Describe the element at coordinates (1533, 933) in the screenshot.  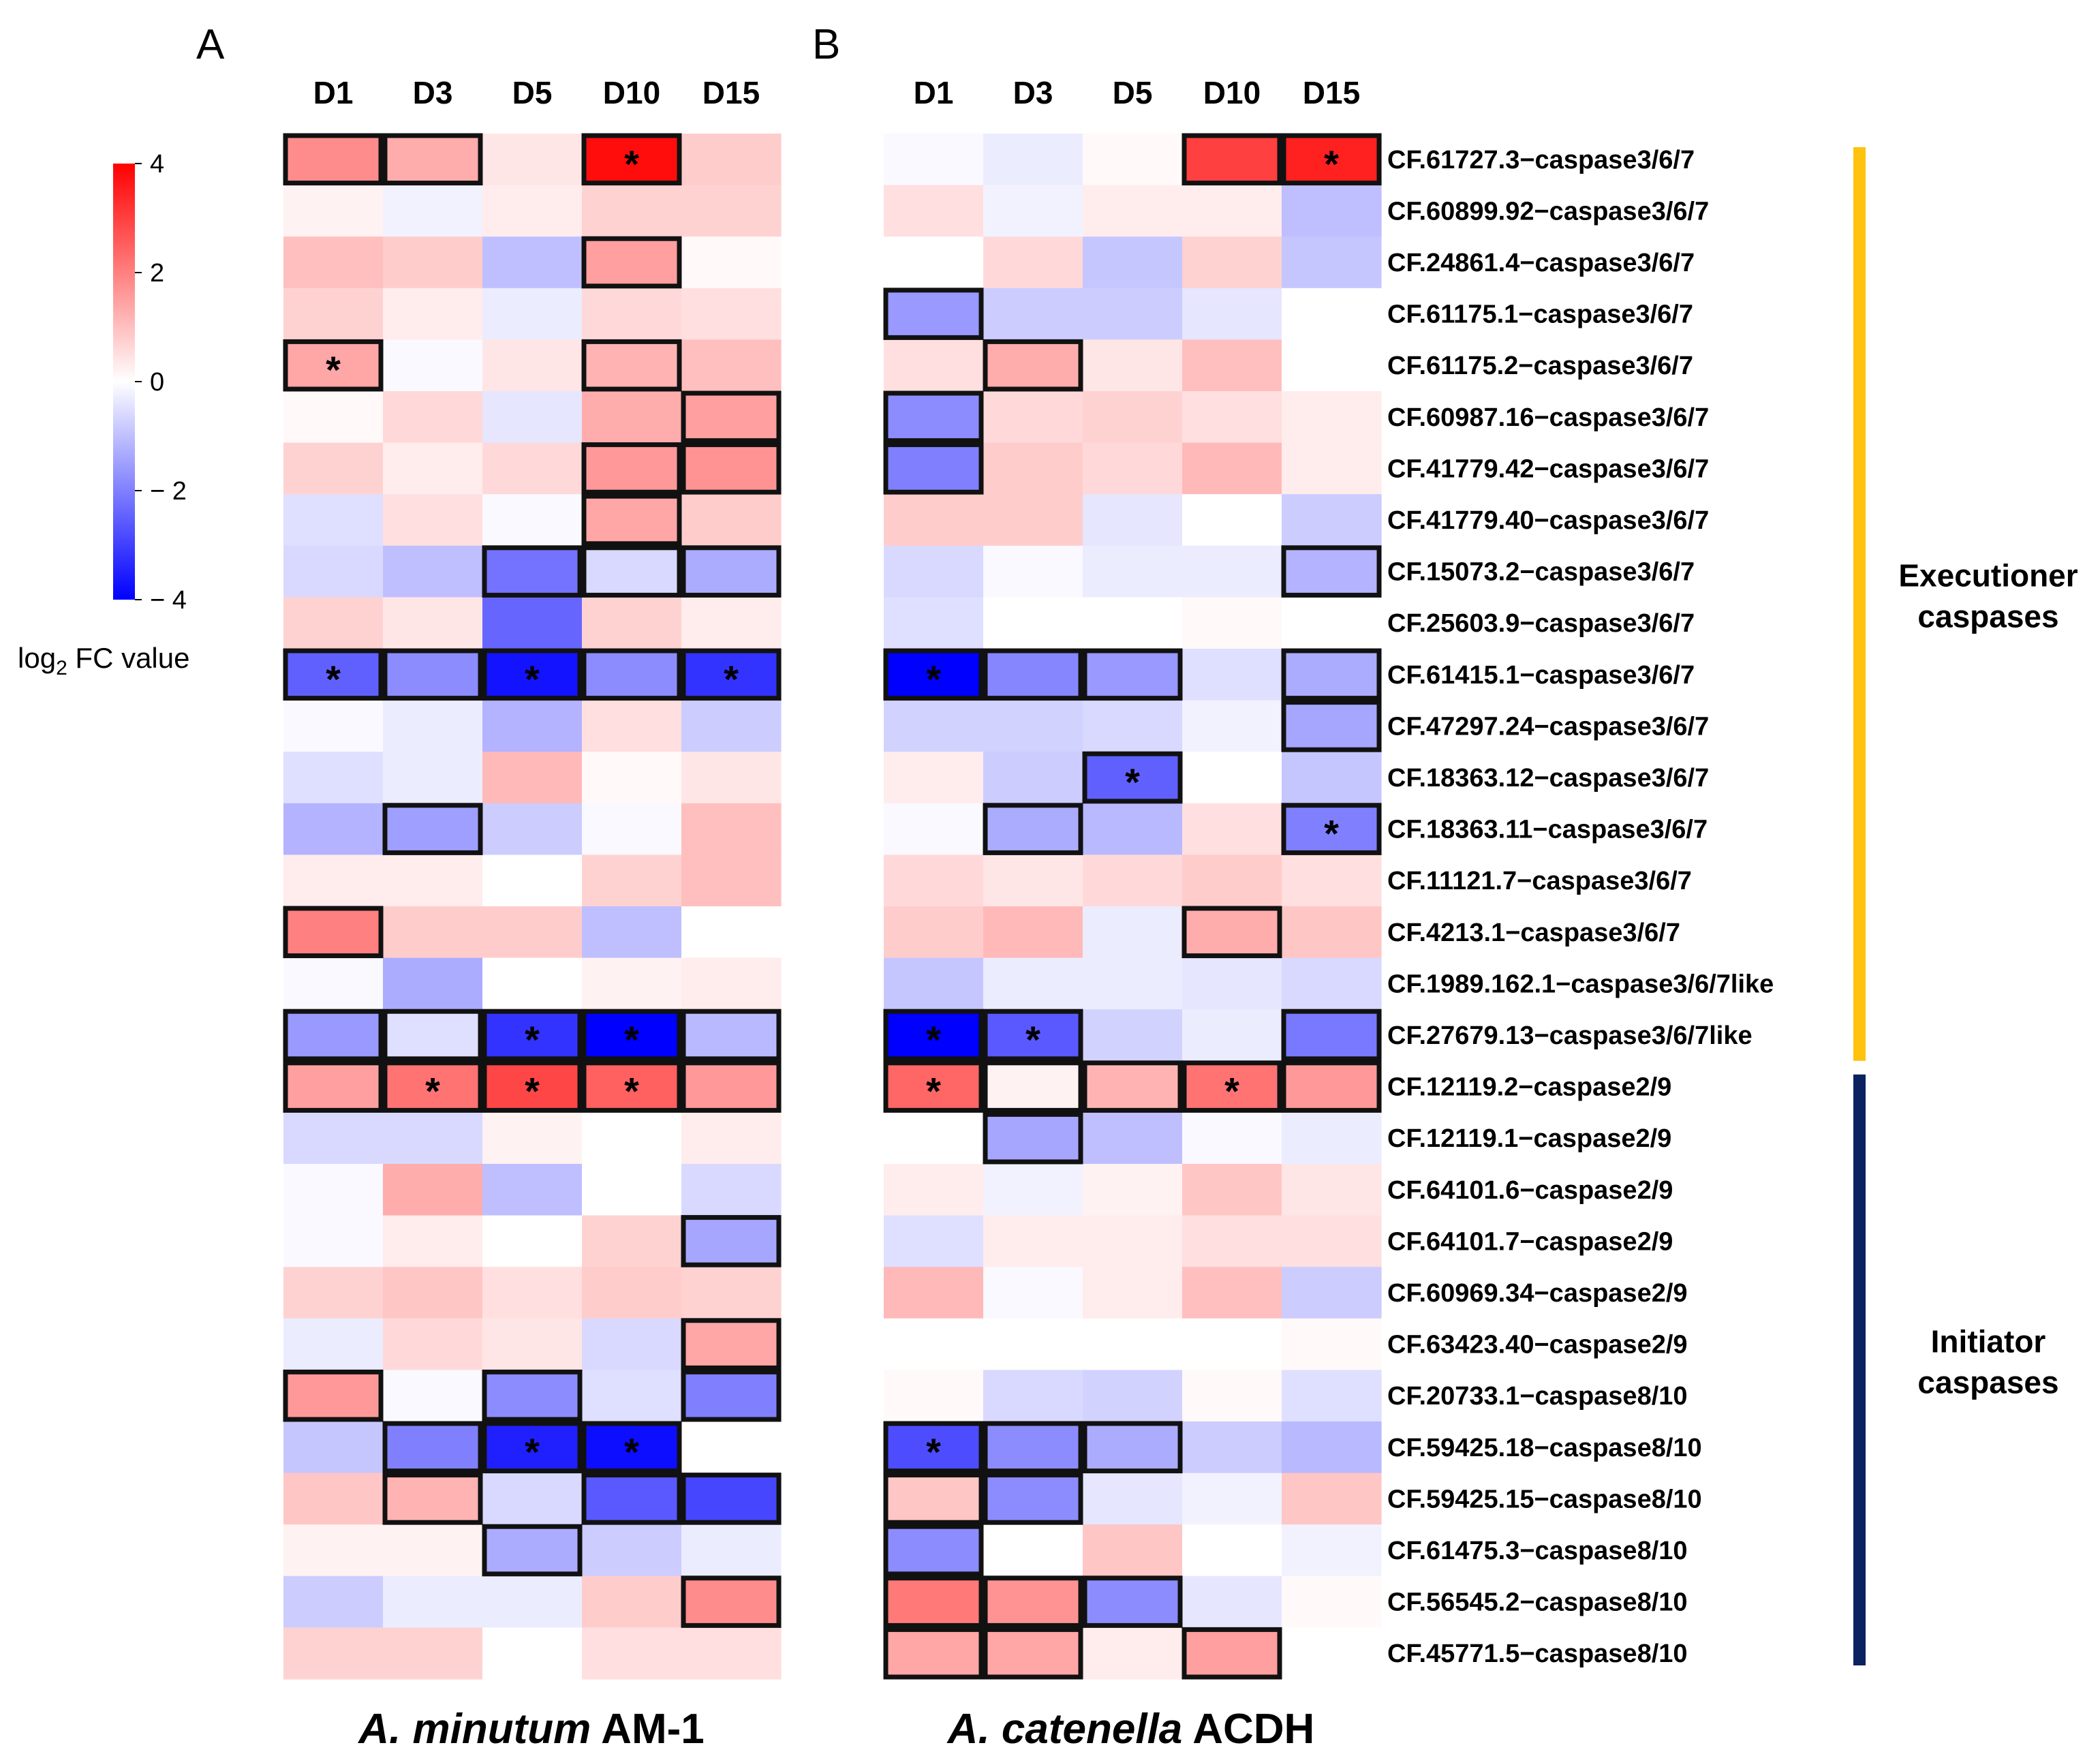
I see `row-label: CF.4213.1−caspase3/6/7` at that location.